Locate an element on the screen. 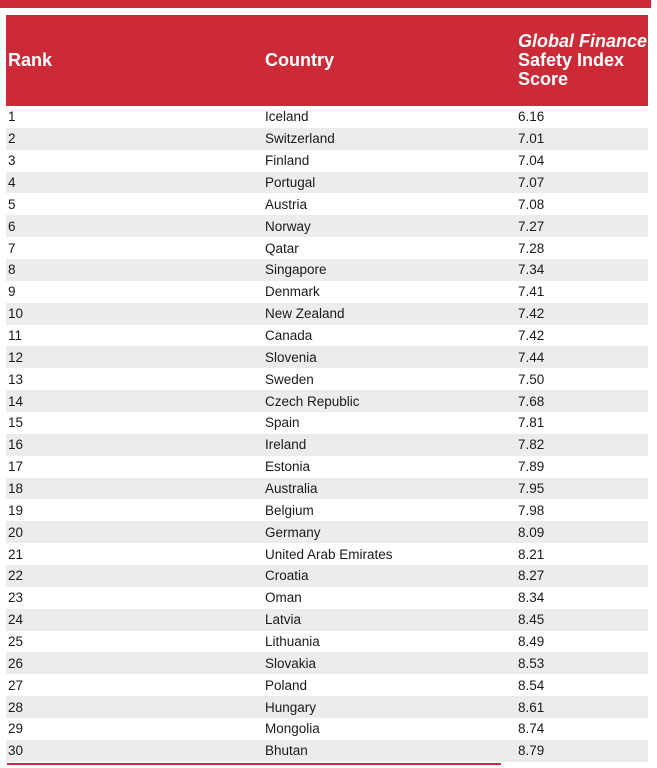 This screenshot has height=768, width=657. country-cell: New Zealand is located at coordinates (305, 314).